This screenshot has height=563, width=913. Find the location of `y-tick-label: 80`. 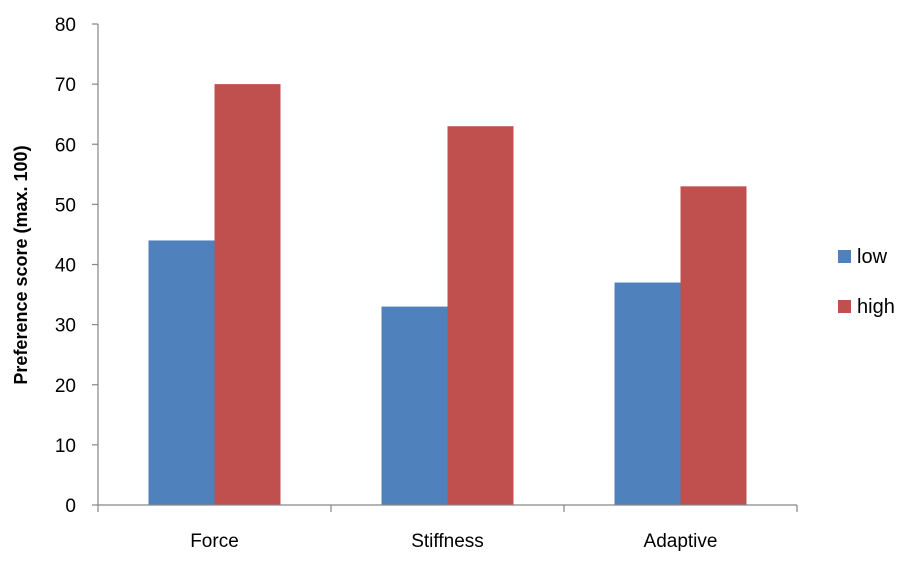

y-tick-label: 80 is located at coordinates (65, 25).